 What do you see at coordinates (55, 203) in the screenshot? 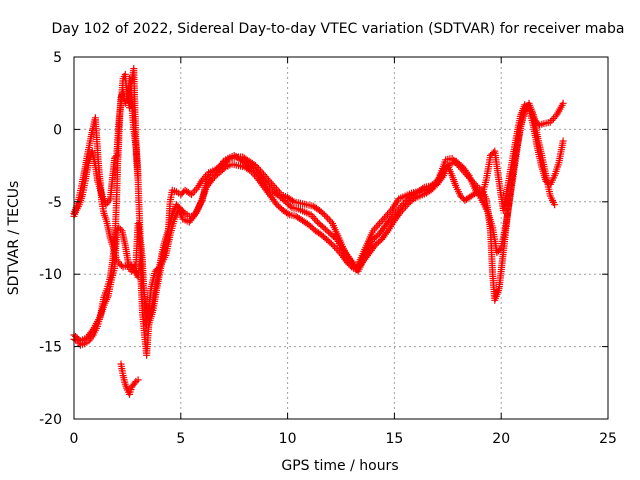
I see `y-tick-label: -5` at bounding box center [55, 203].